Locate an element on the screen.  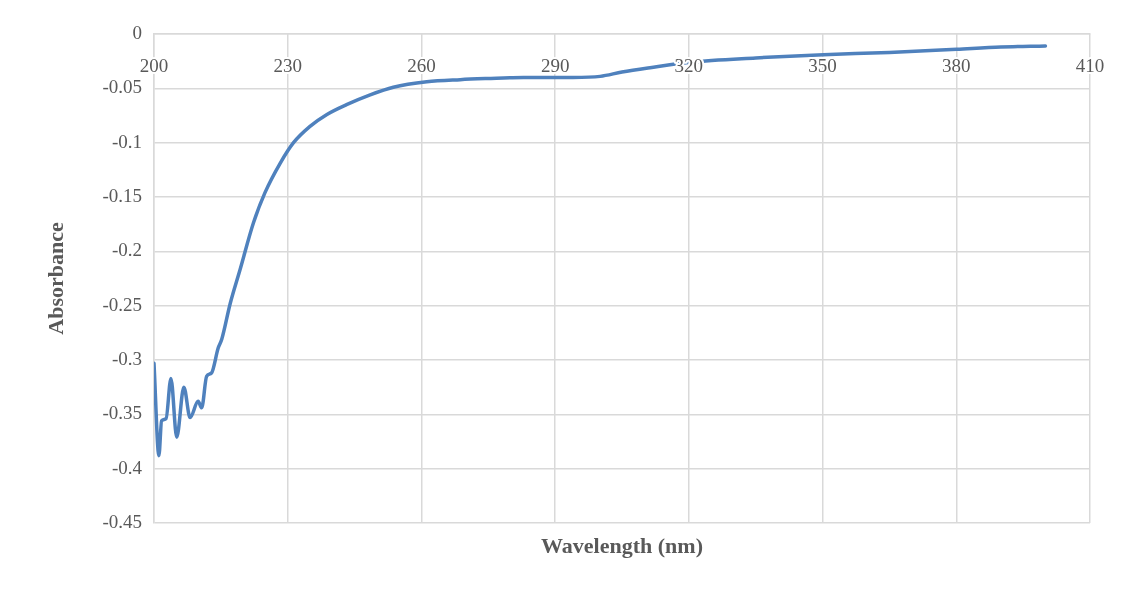
y-tick-label: -0.15 is located at coordinates (122, 195).